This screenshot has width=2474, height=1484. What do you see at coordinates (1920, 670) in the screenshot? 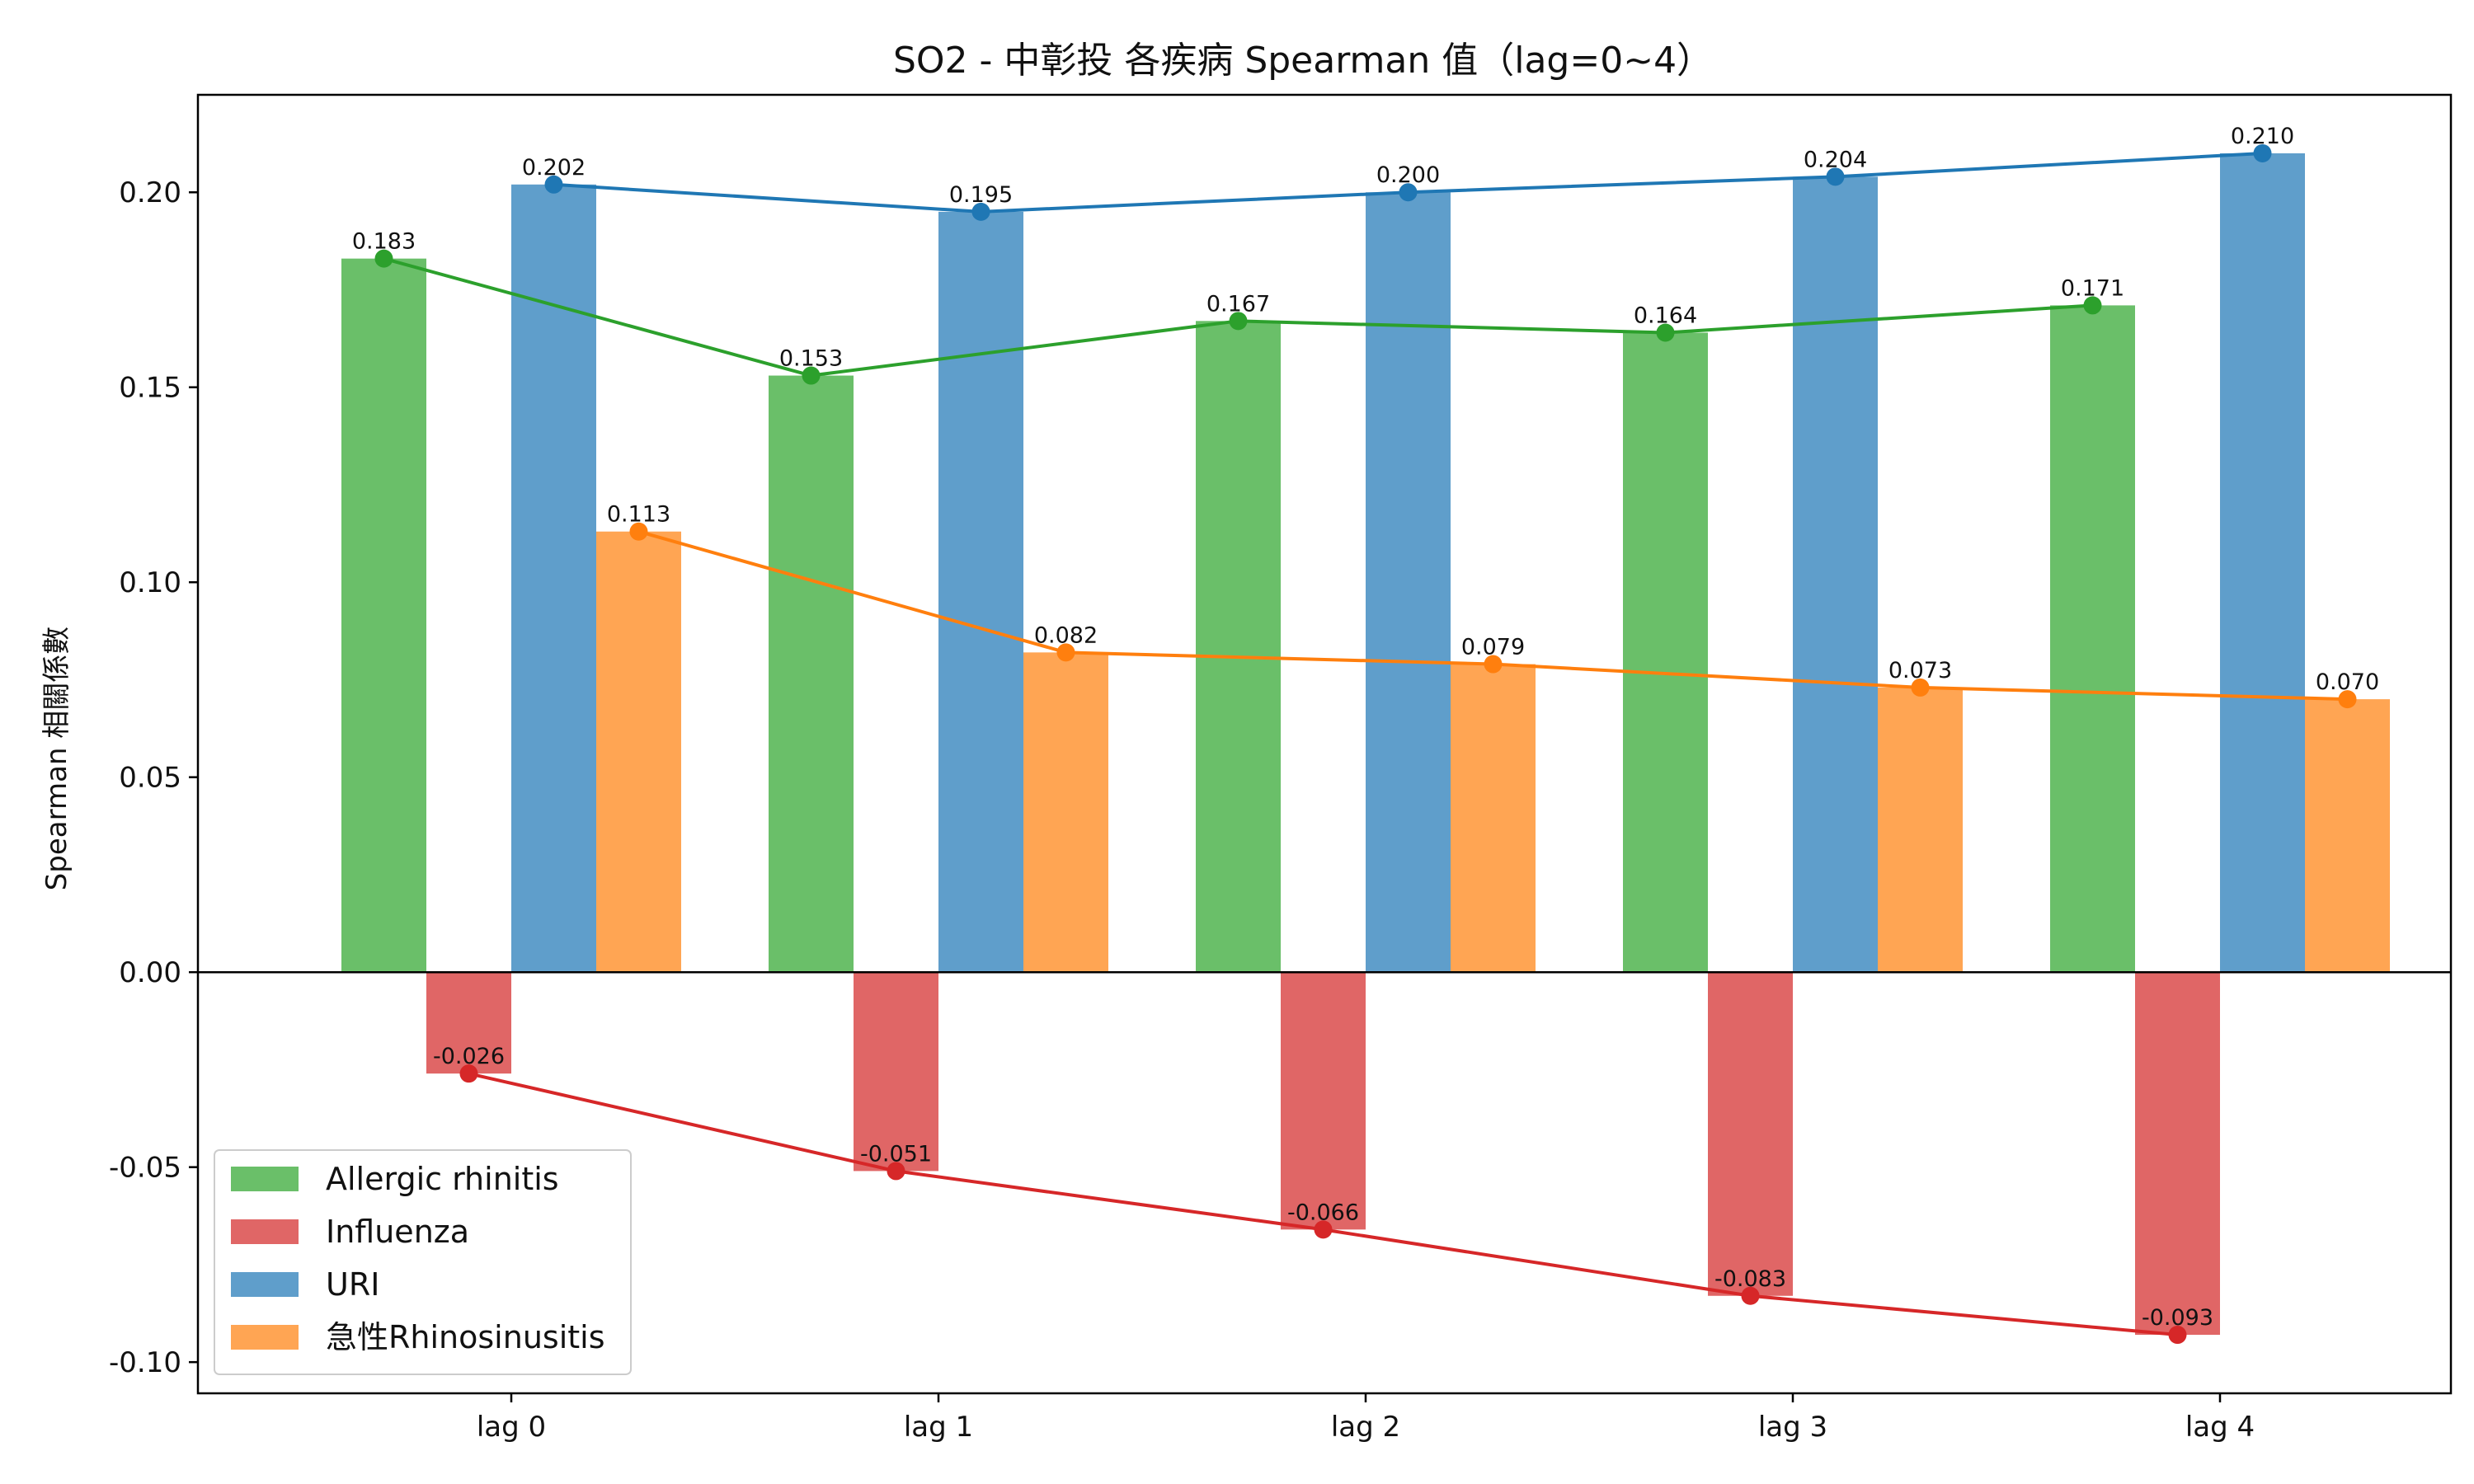
I see `data-label-rhinosinusitis-3: 0.073` at bounding box center [1920, 670].